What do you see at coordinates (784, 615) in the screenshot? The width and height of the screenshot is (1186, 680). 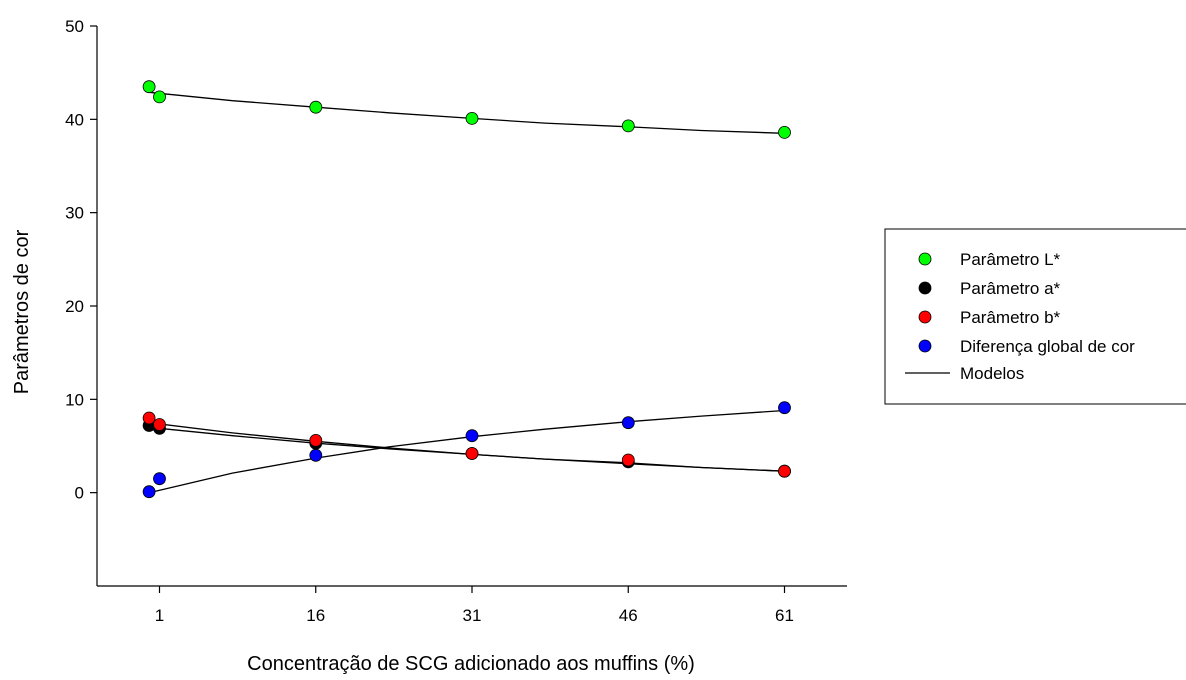 I see `x-tick-label: 61` at bounding box center [784, 615].